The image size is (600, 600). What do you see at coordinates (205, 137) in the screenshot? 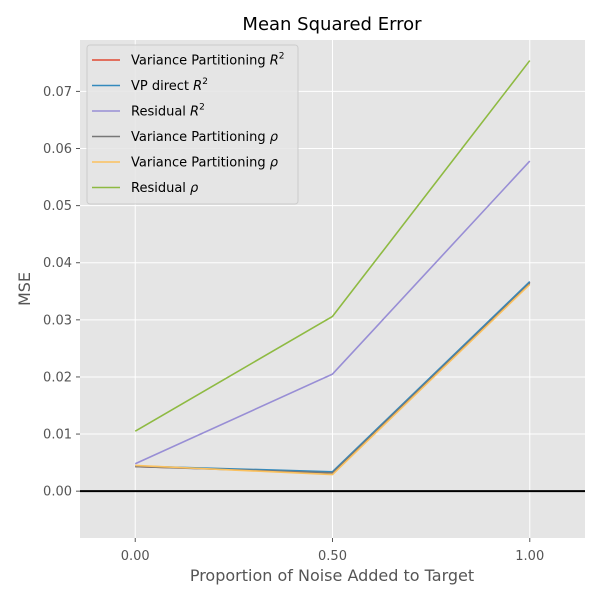
I see `legend-label-3: Variance Partitioning ρ` at bounding box center [205, 137].